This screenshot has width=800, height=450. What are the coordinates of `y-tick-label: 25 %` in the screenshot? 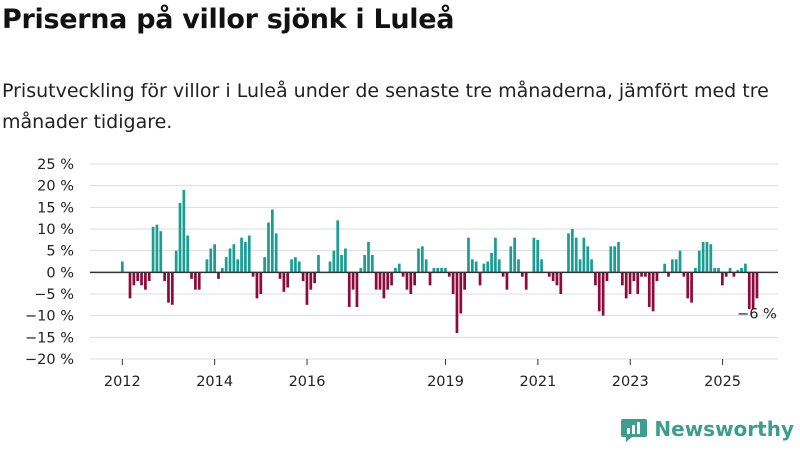 It's located at (55, 165).